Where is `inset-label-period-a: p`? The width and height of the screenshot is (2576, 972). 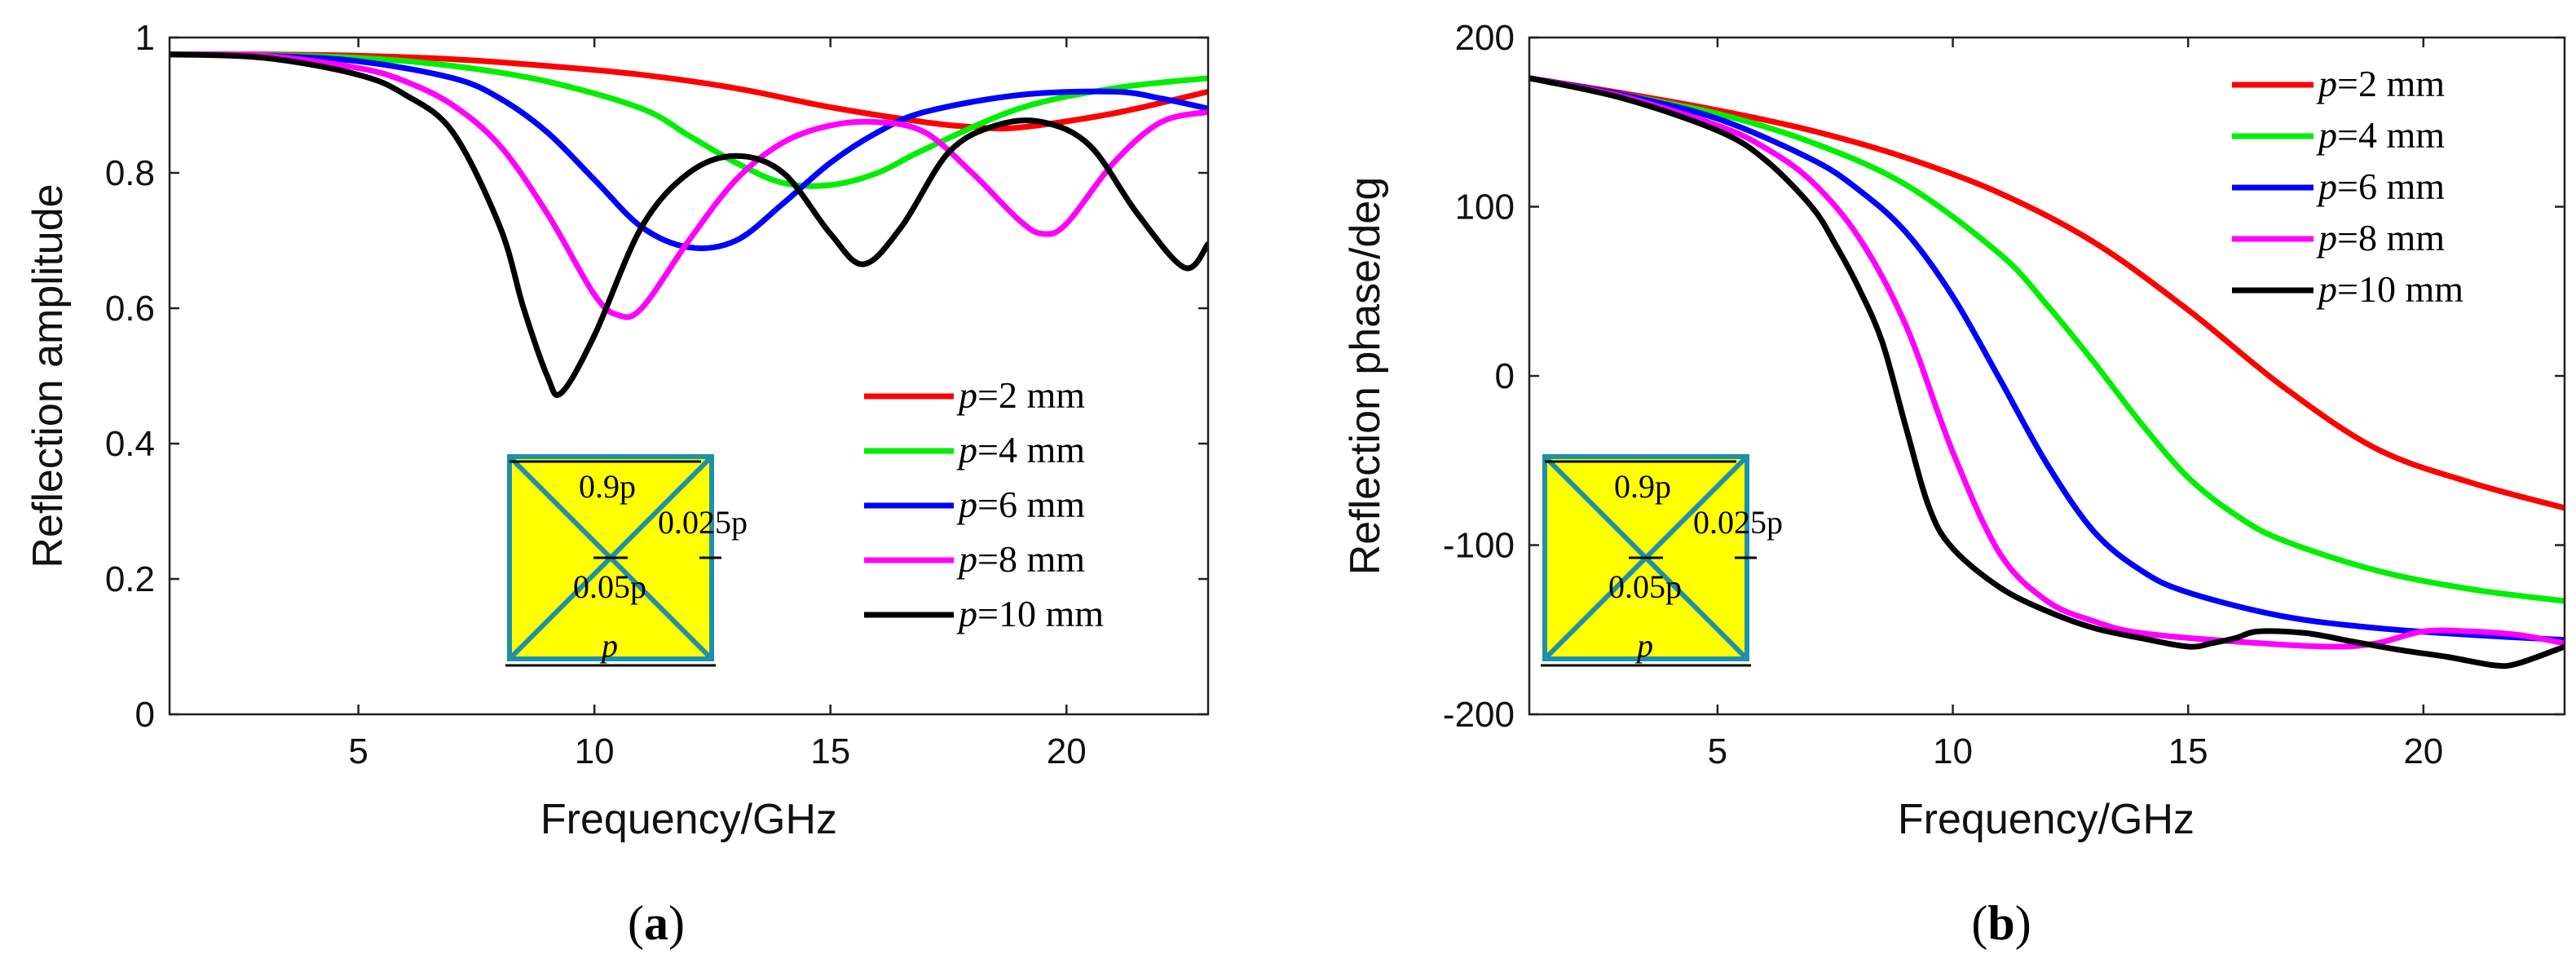
inset-label-period-a: p is located at coordinates (608, 645).